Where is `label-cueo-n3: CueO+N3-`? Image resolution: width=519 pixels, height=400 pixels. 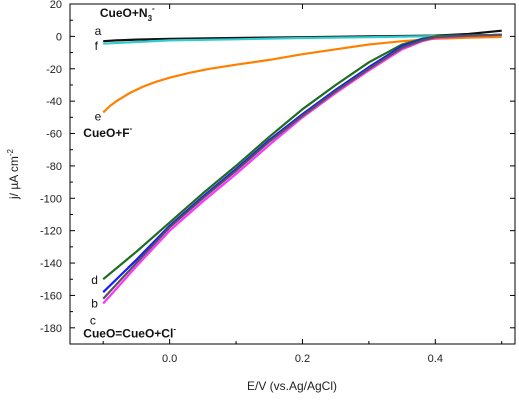 label-cueo-n3: CueO+N3- is located at coordinates (127, 13).